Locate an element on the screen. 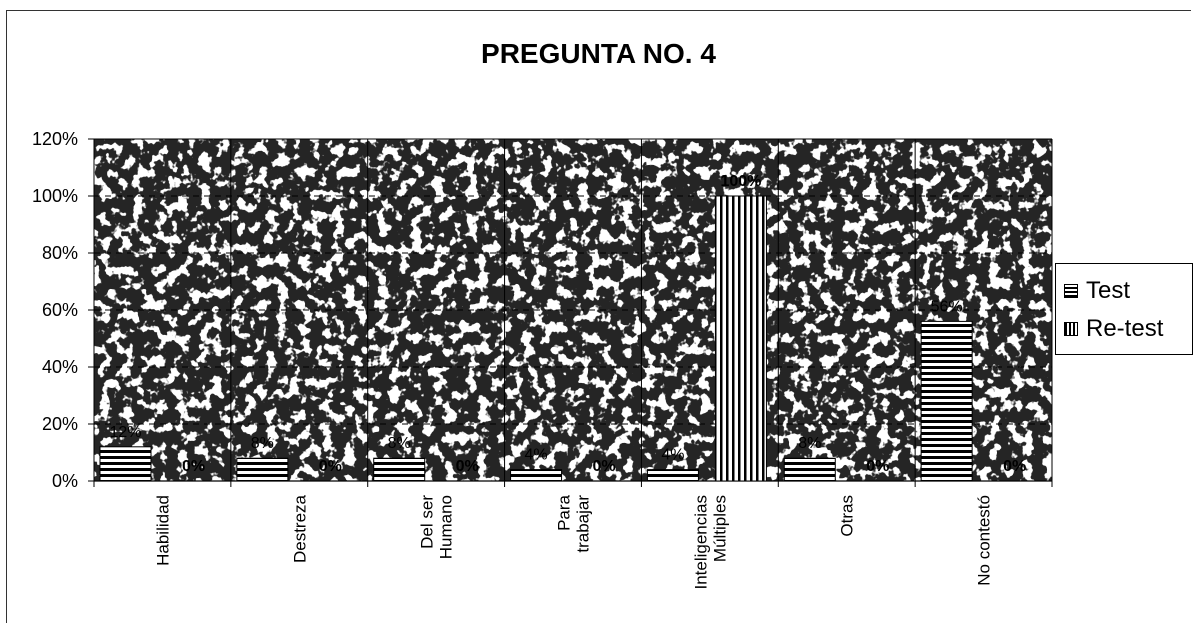  legend-item-test: Test is located at coordinates (1097, 291).